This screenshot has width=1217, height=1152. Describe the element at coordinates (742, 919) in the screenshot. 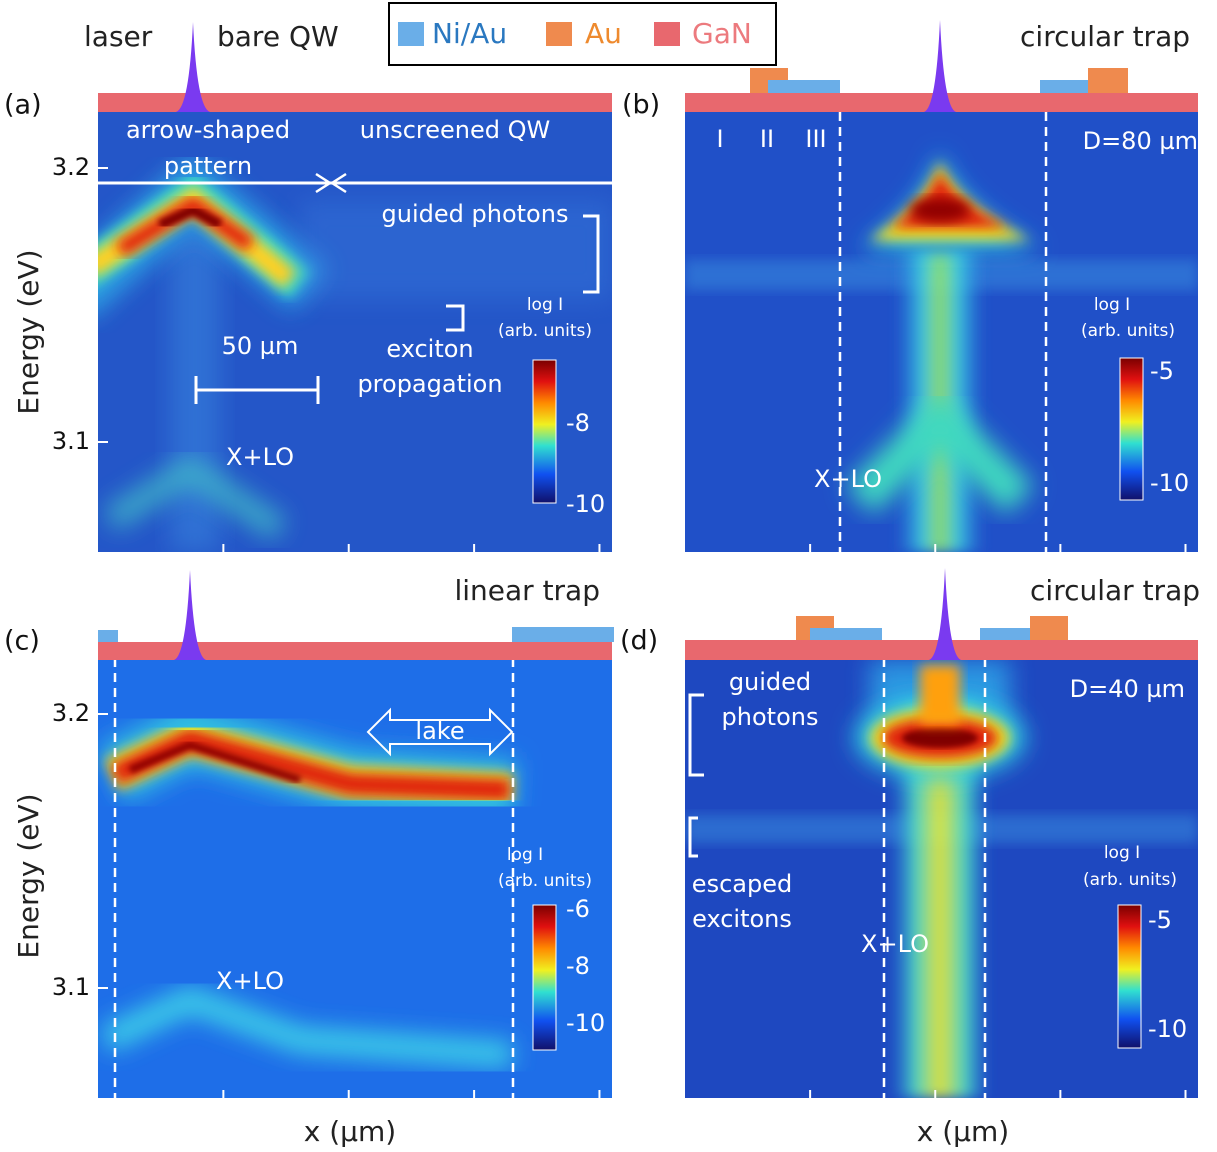

I see `annotation: excitons` at that location.